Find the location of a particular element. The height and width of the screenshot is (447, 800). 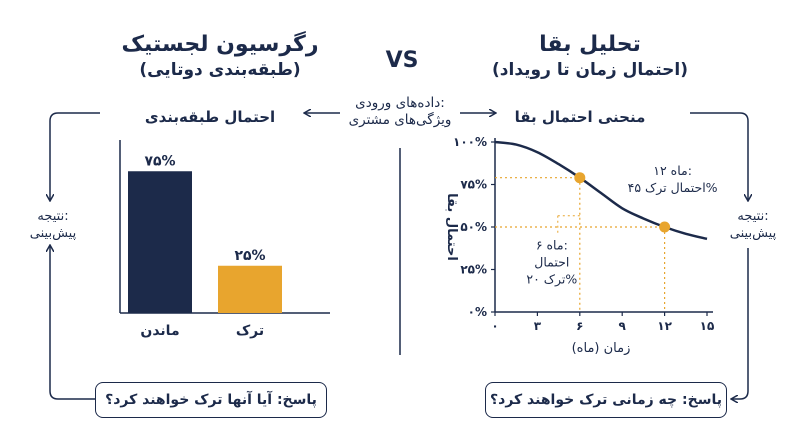

arrow-left-to-result is located at coordinates (75, 156).